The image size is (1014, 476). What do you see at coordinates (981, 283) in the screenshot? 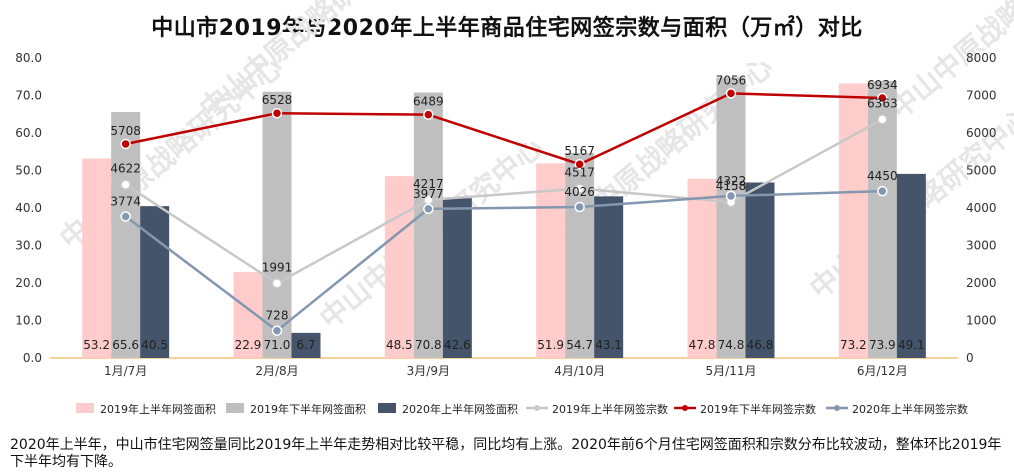
I see `y-right-tick-label: 2000` at bounding box center [981, 283].